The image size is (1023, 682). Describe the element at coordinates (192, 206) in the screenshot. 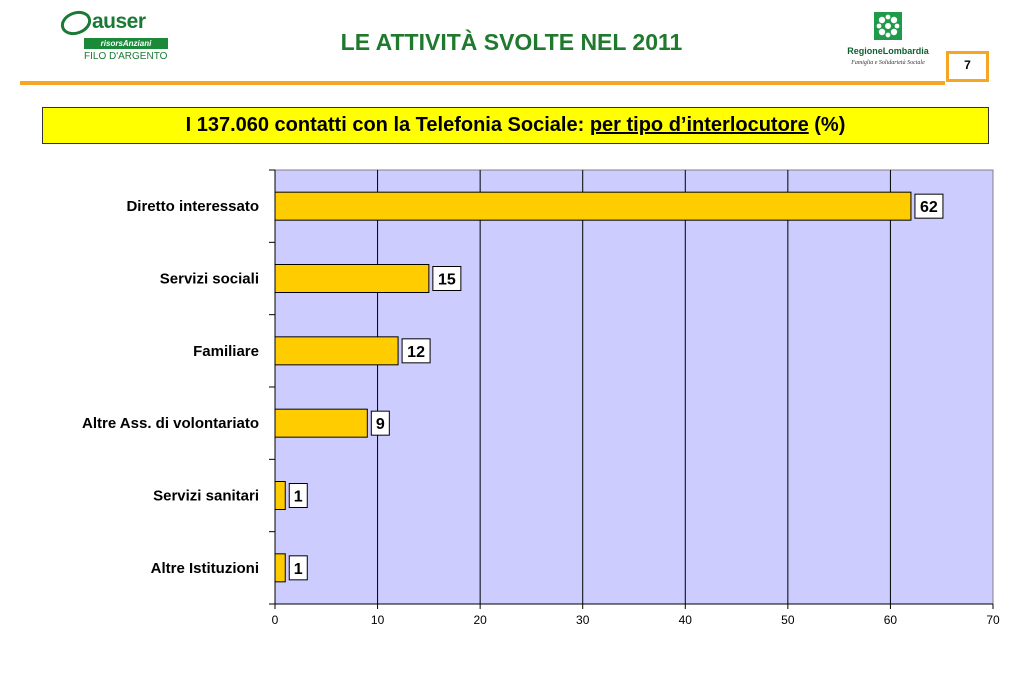

I see `category-label: Diretto interessato` at that location.